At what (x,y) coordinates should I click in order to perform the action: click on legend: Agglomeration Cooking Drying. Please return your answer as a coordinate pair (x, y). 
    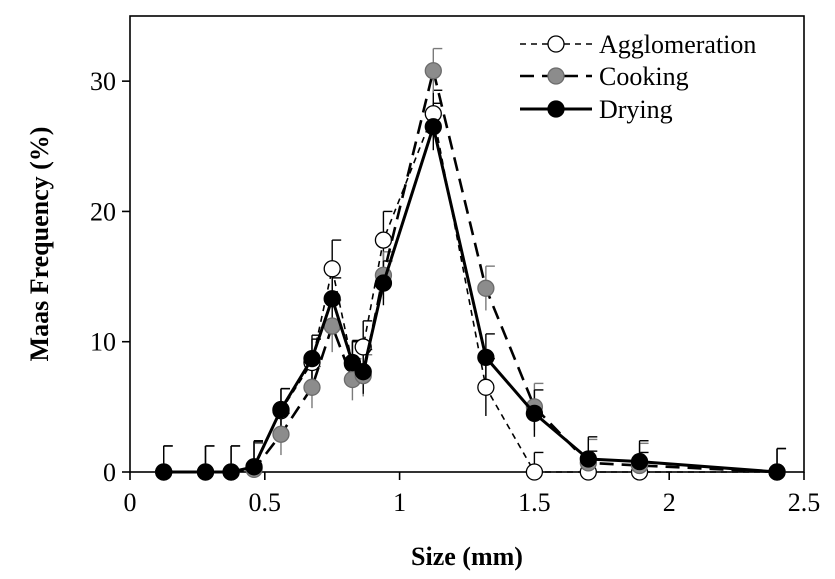
    Looking at the image, I should click on (638, 77).